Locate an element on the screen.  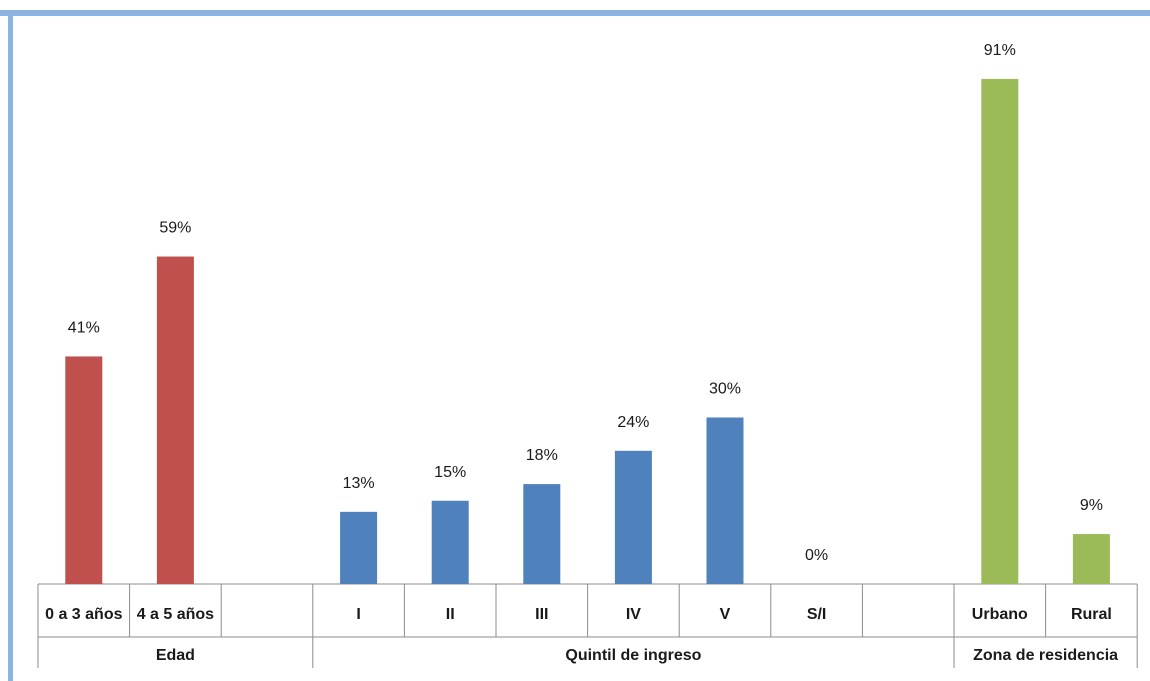
category-label-rural: Rural is located at coordinates (1091, 614).